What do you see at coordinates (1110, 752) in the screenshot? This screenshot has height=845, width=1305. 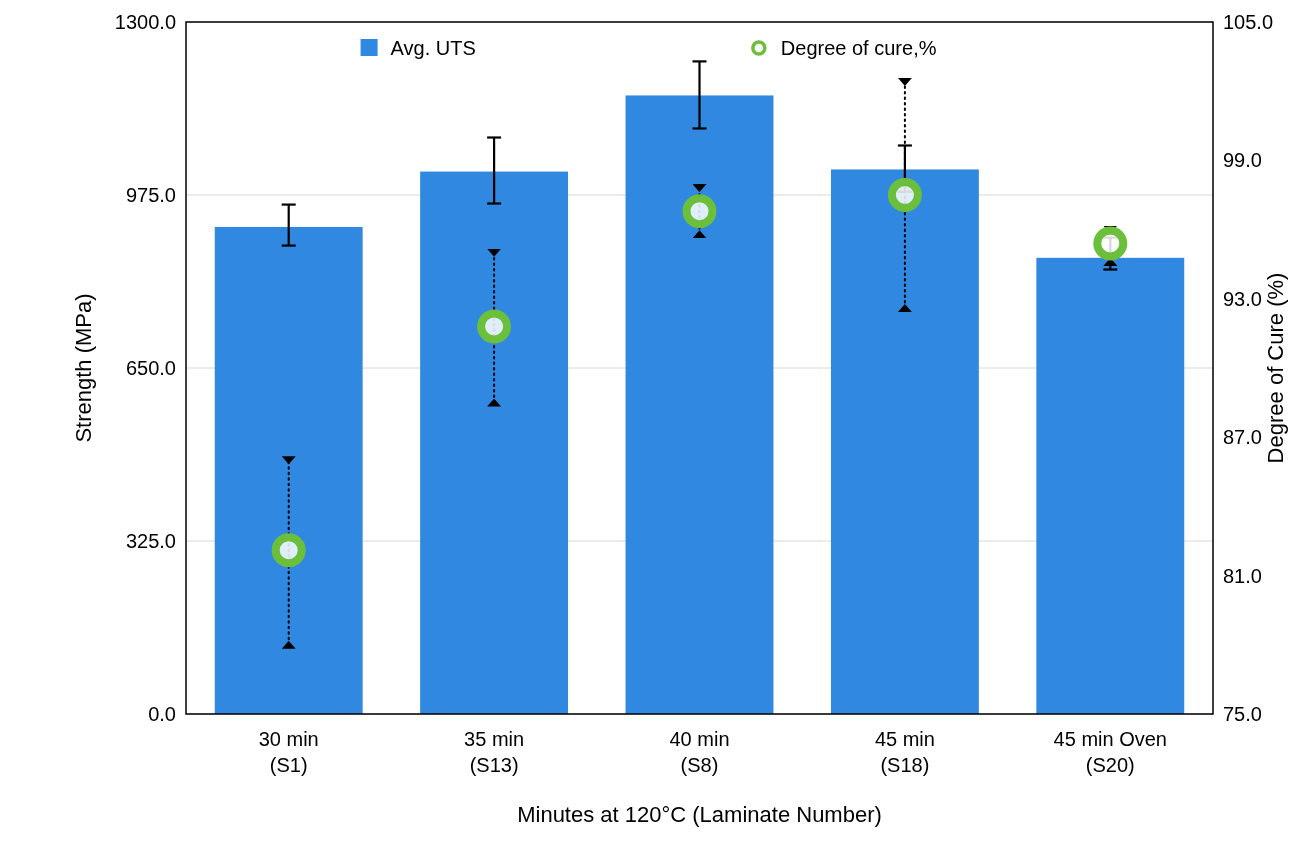 I see `x-tick-label: 45 min Oven (S20)` at bounding box center [1110, 752].